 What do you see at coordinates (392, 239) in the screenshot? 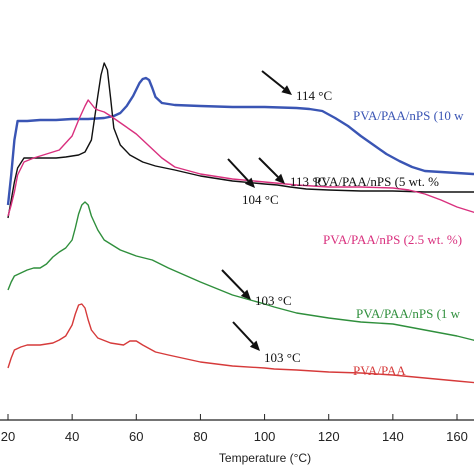
I see `series-label-2_5wt: PVA/PAA/nPS (2.5 wt. %)` at bounding box center [392, 239].